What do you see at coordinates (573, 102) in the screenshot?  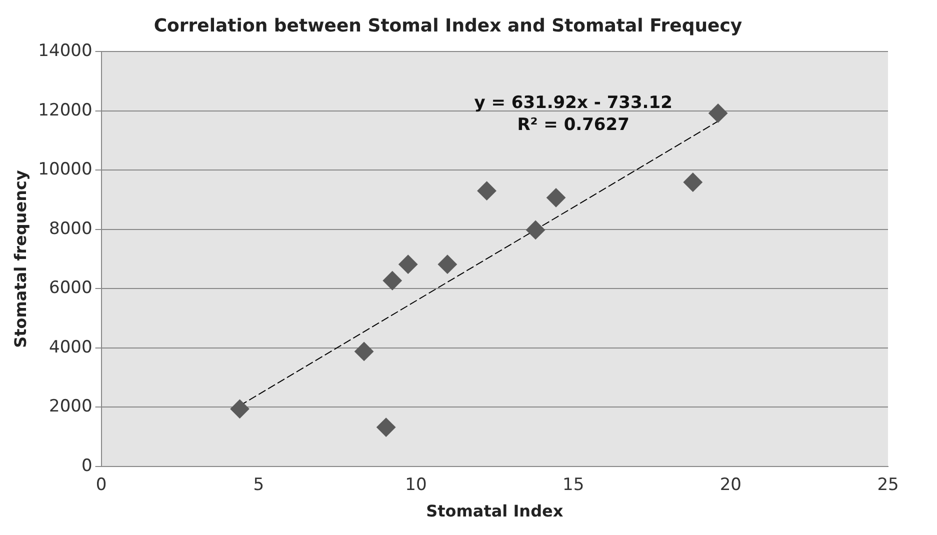 I see `annotation: y = 631.92x - 733.12` at bounding box center [573, 102].